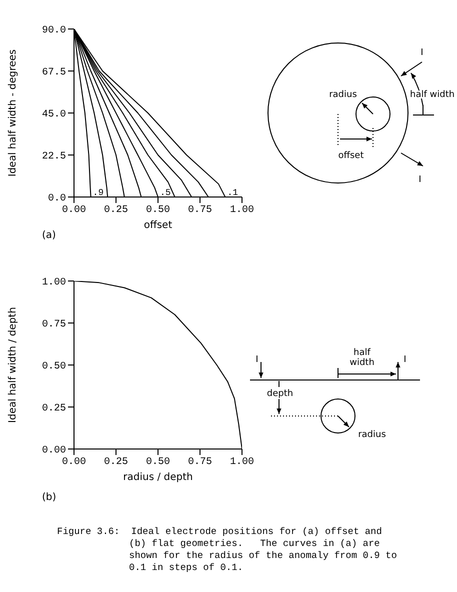 The width and height of the screenshot is (457, 592). What do you see at coordinates (49, 235) in the screenshot?
I see `text: (a)` at bounding box center [49, 235].